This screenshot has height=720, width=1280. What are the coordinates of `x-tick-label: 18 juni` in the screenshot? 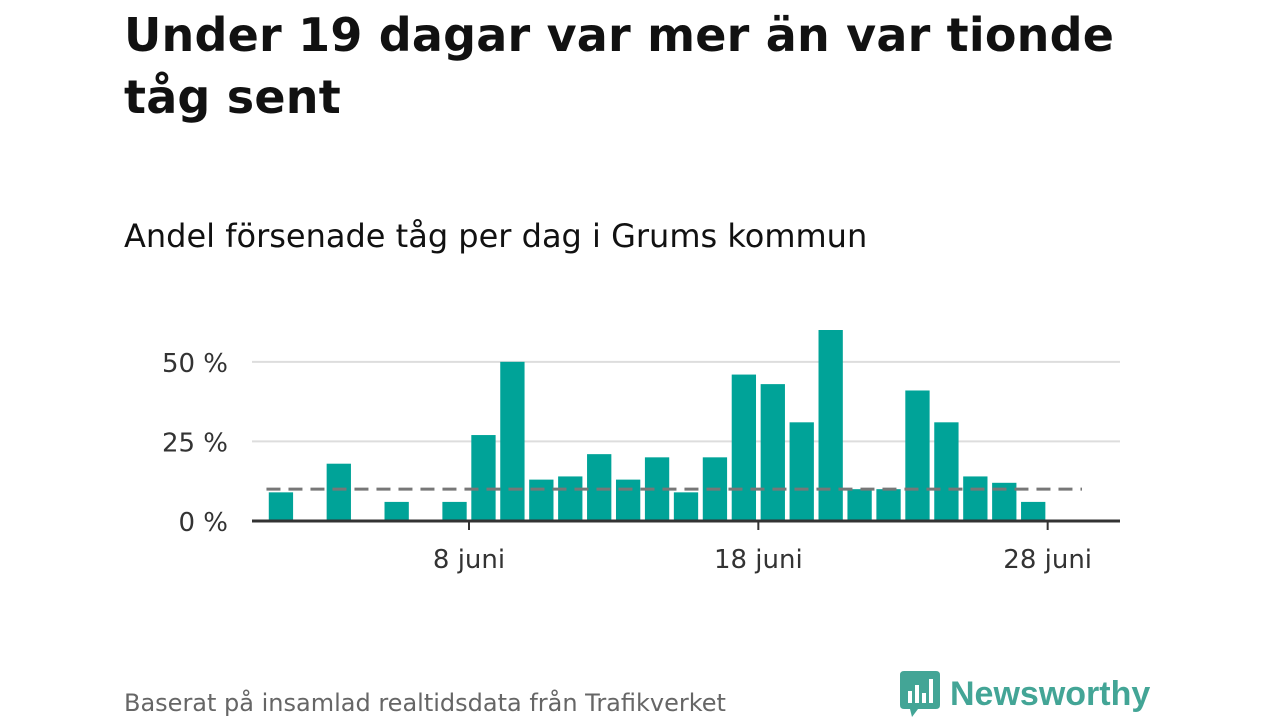 It's located at (758, 560).